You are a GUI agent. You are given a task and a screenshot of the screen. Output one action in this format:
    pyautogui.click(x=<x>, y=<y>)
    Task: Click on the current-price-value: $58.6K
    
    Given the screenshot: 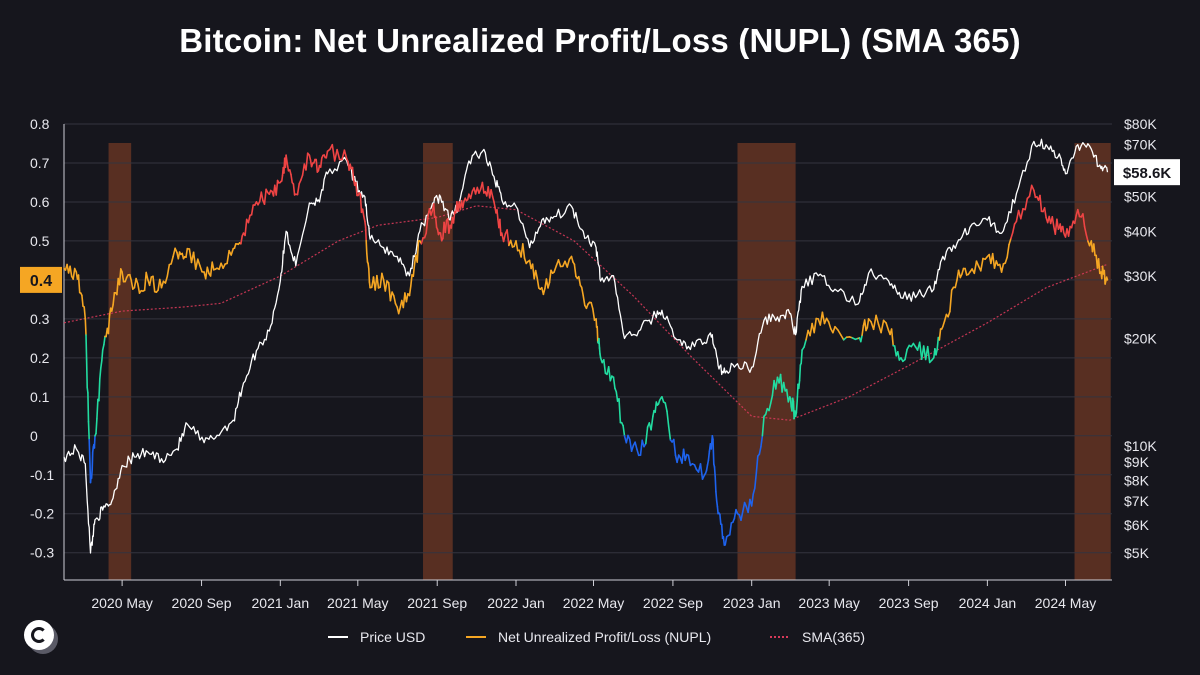 What is the action you would take?
    pyautogui.click(x=1147, y=173)
    